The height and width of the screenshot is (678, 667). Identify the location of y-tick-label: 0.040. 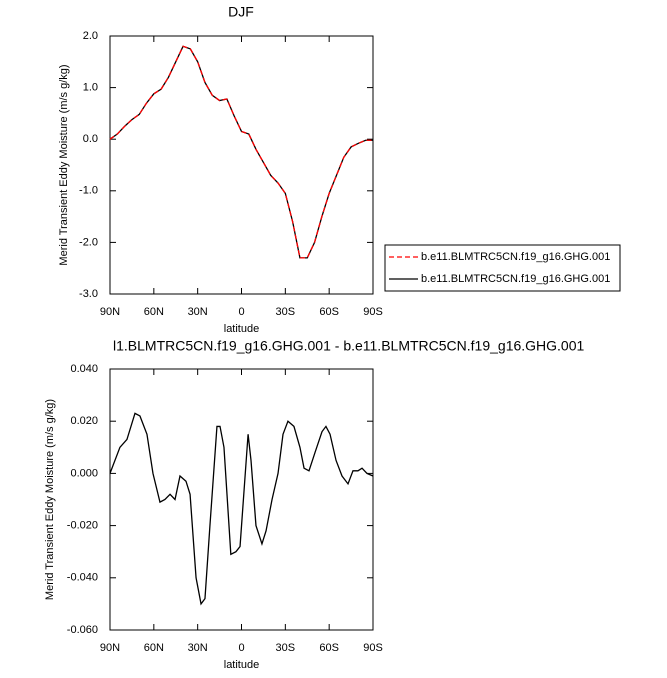
(84, 369).